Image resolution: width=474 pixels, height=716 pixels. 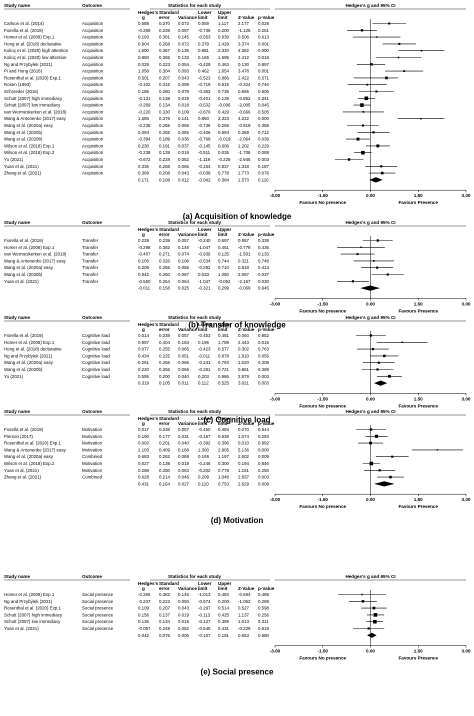 I want to click on std-error-value: 0.138, so click(x=165, y=98).